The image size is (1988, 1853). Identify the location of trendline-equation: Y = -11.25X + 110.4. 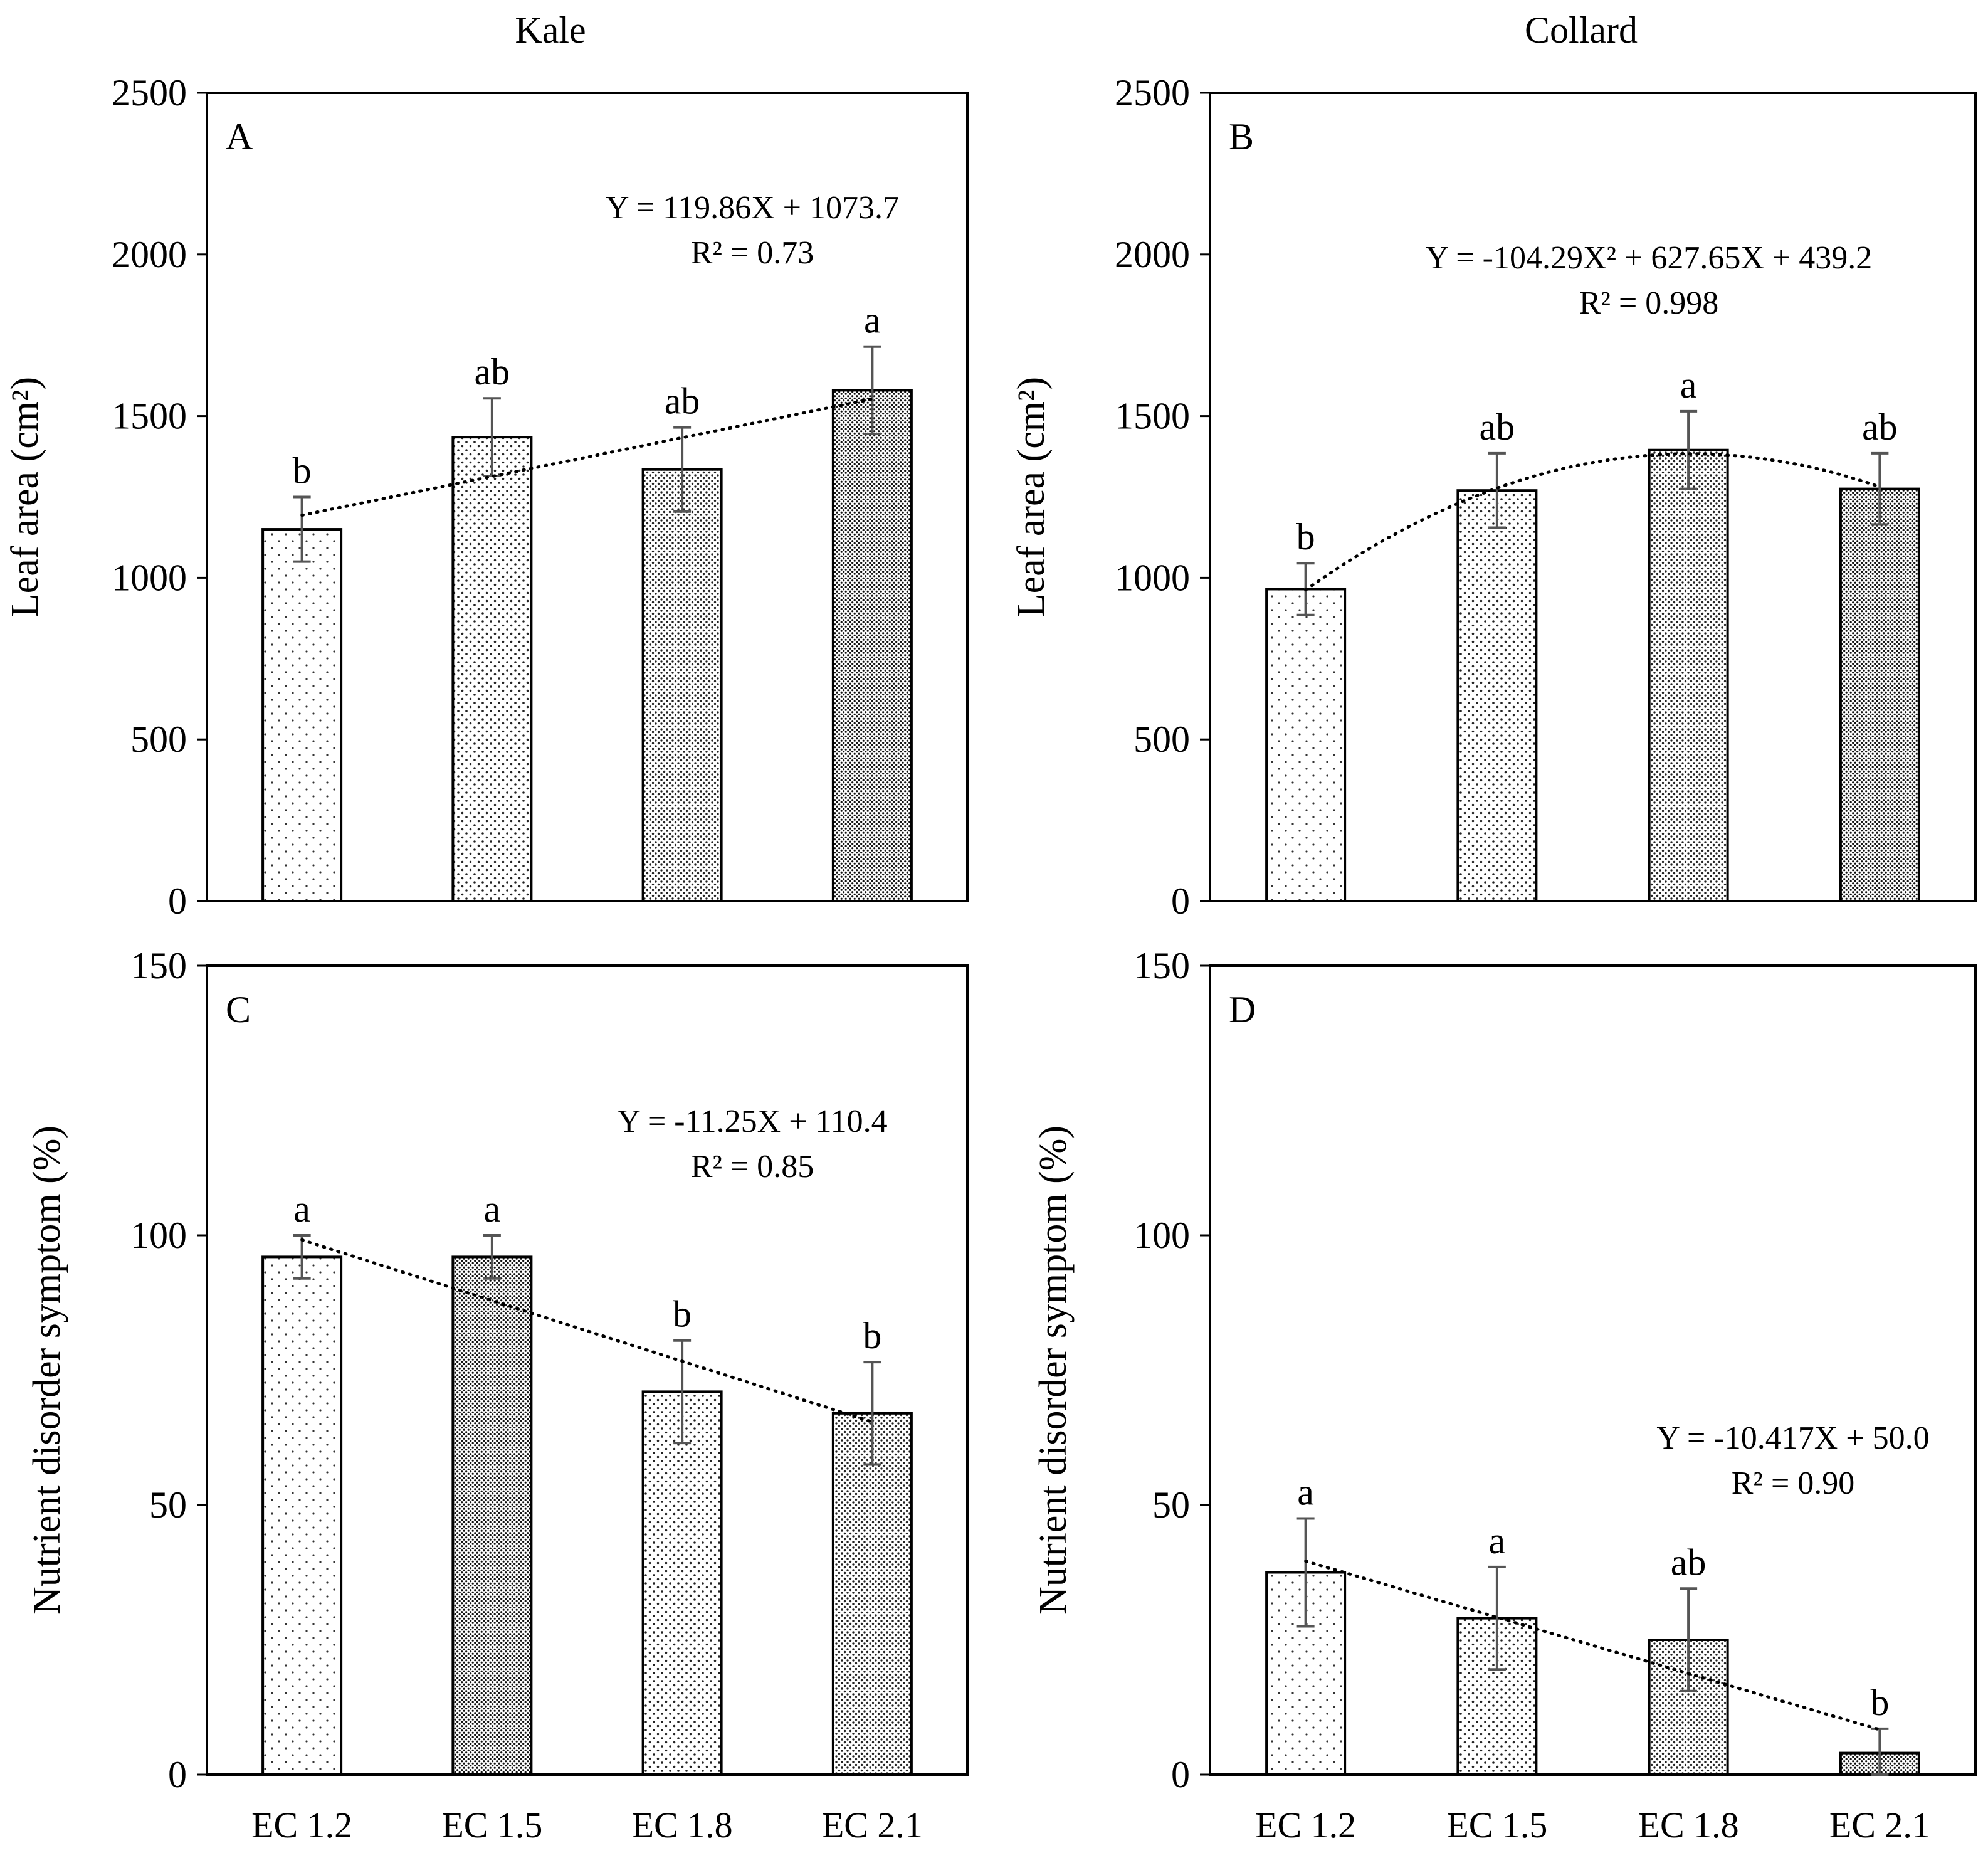
(752, 1121).